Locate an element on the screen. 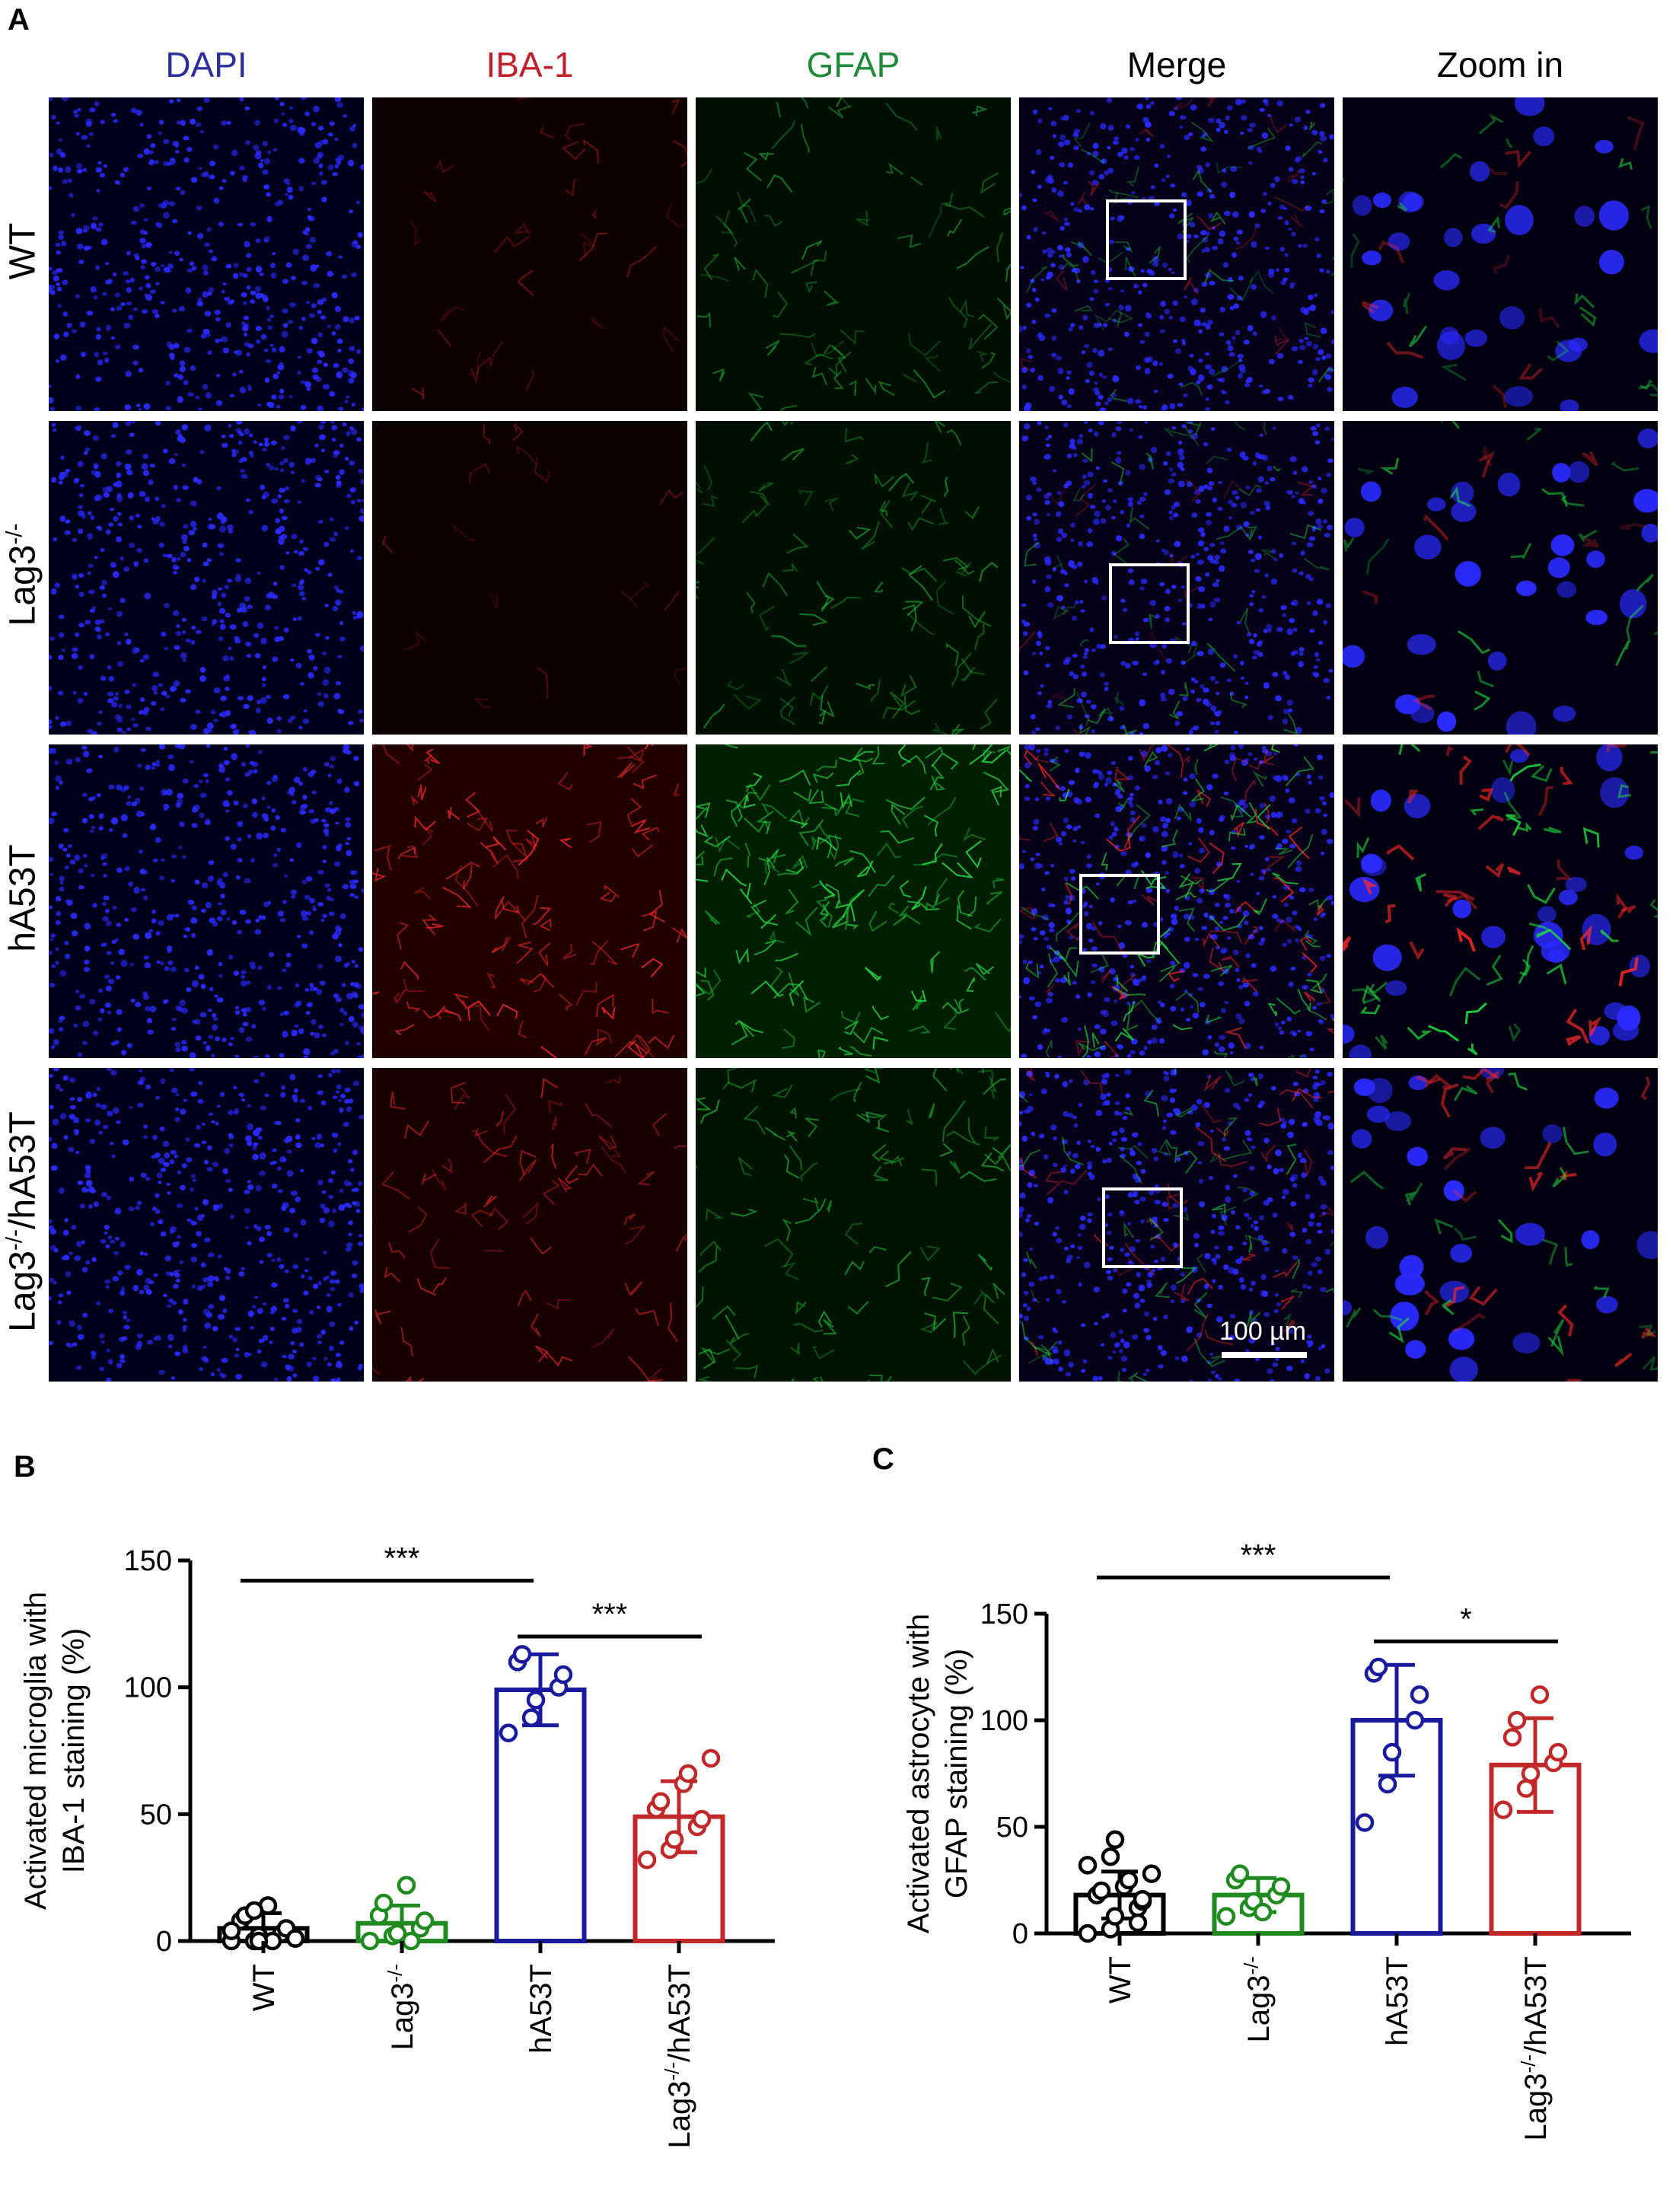 The image size is (1676, 2212). y-axis-label-line-2: GFAP staining (%) is located at coordinates (956, 1773).